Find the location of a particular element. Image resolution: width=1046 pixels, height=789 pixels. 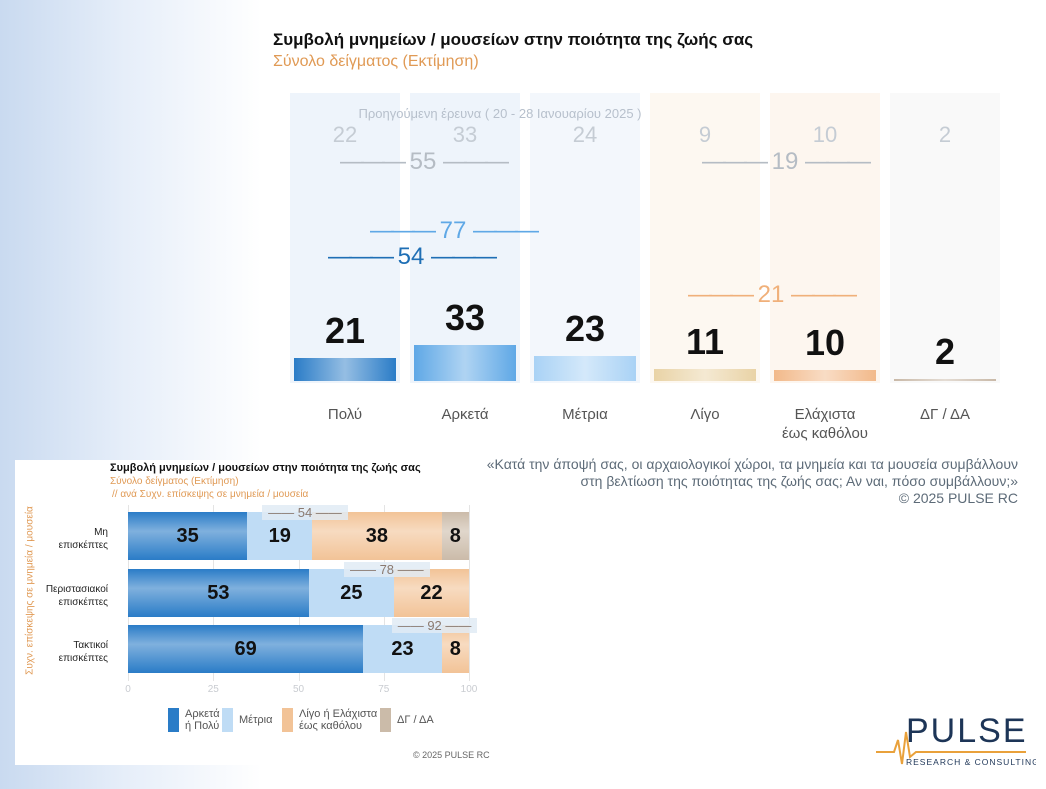

category-label: Ελάχιστα έως καθόλου is located at coordinates (824, 424).